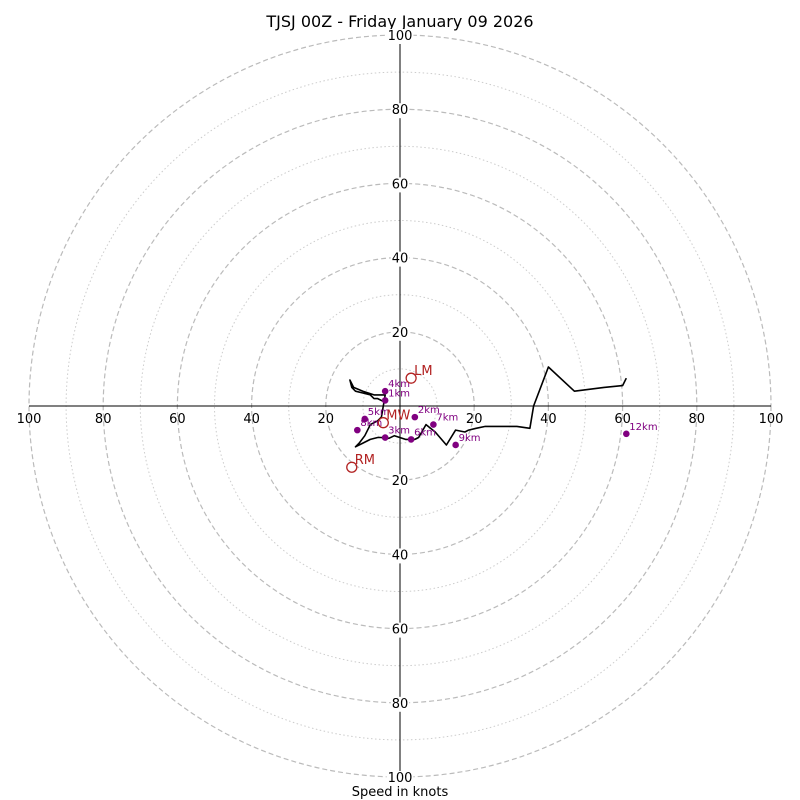 This screenshot has height=800, width=800. Describe the element at coordinates (399, 384) in the screenshot. I see `height-marker-label-4km: 4km` at that location.